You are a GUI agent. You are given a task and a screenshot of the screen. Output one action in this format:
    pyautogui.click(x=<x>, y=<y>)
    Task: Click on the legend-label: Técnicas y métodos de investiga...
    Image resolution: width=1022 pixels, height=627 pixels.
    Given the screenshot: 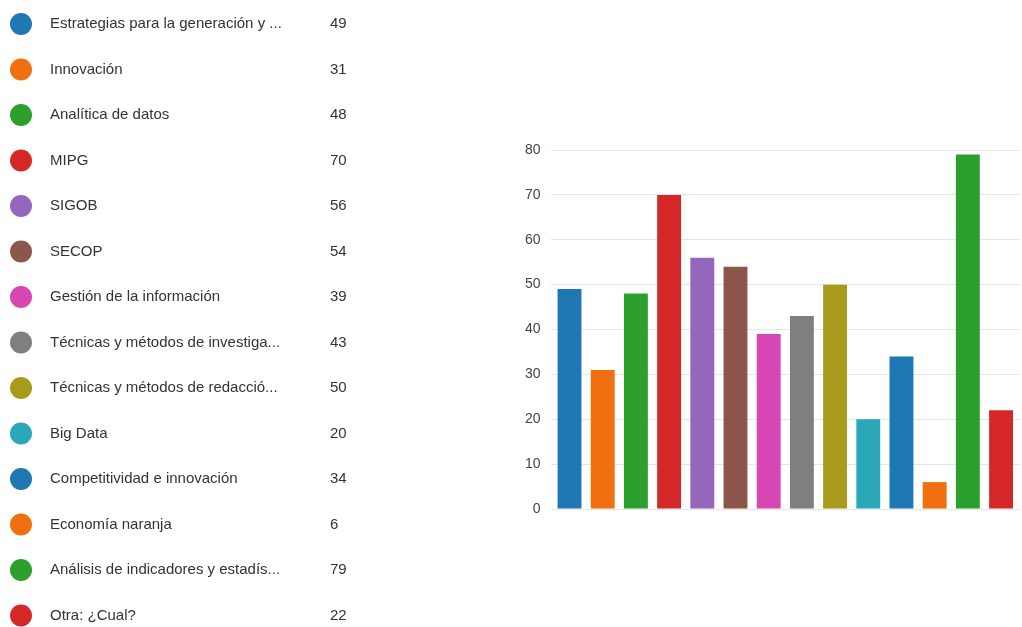 What is the action you would take?
    pyautogui.click(x=165, y=341)
    